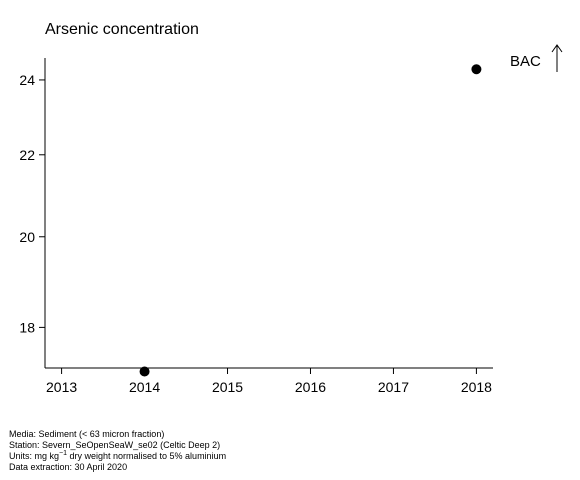 The height and width of the screenshot is (480, 580). I want to click on x-tick-label: 2017, so click(393, 387).